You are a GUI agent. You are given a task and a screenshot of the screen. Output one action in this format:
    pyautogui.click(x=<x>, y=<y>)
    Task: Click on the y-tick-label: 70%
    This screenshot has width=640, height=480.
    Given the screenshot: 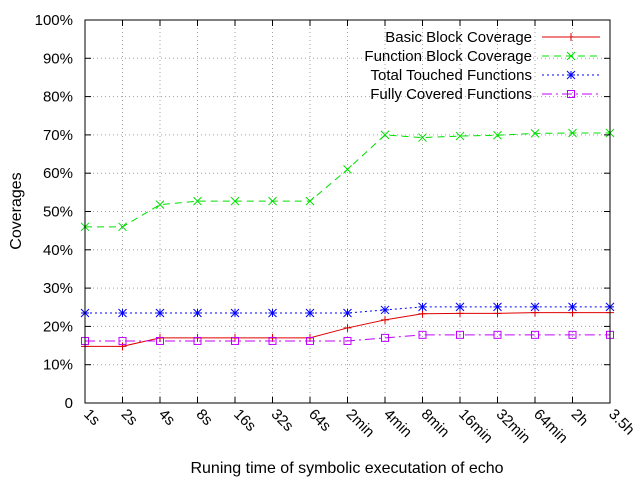 What is the action you would take?
    pyautogui.click(x=58, y=135)
    